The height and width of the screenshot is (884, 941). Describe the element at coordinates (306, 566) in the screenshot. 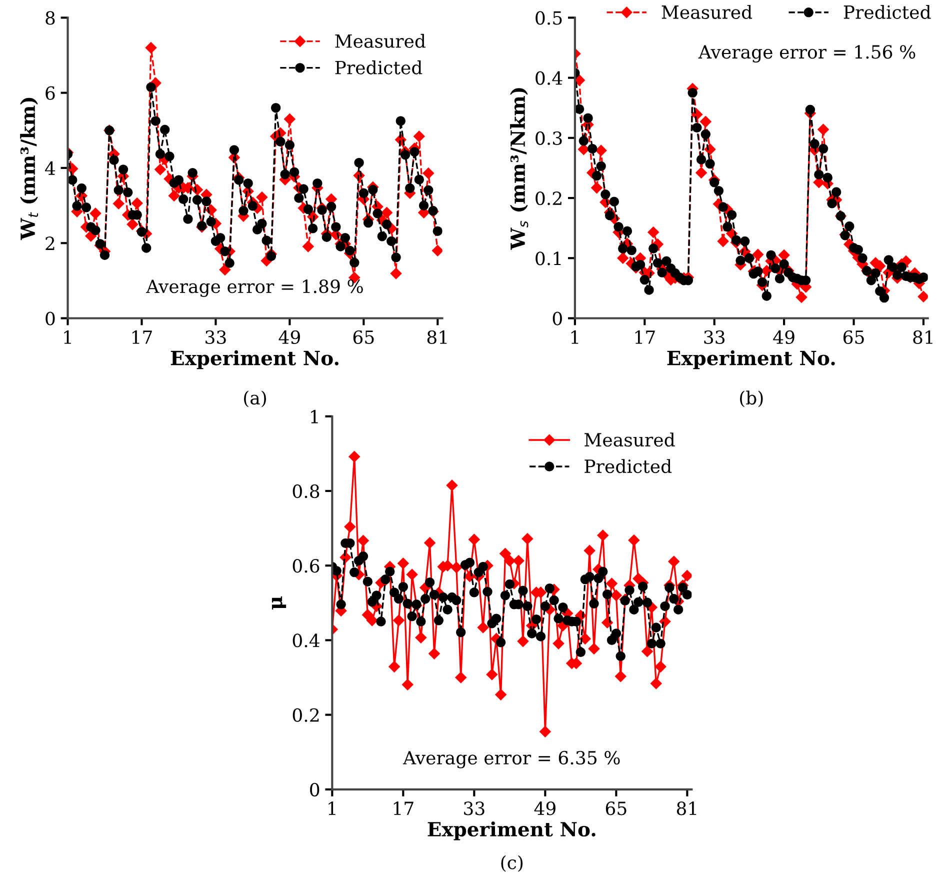

I see `y-tick-label: 0.6` at that location.